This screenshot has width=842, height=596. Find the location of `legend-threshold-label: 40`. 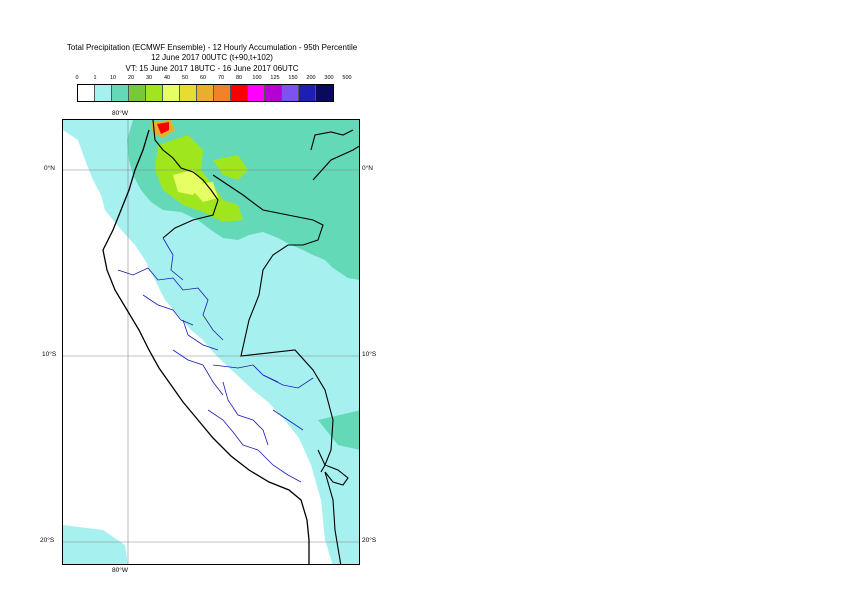

legend-threshold-label: 40 is located at coordinates (167, 78).